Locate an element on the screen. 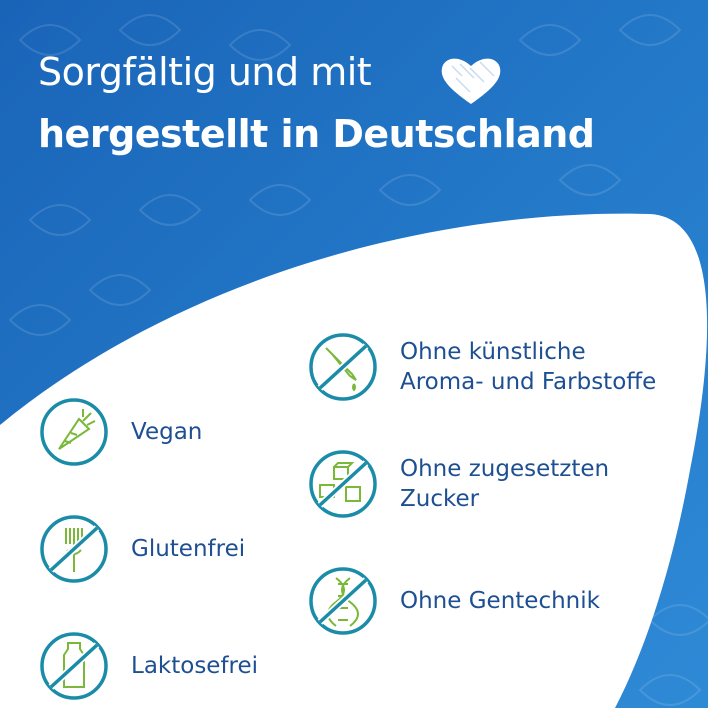 The image size is (708, 708). feature-label: Laktosefrei is located at coordinates (195, 666).